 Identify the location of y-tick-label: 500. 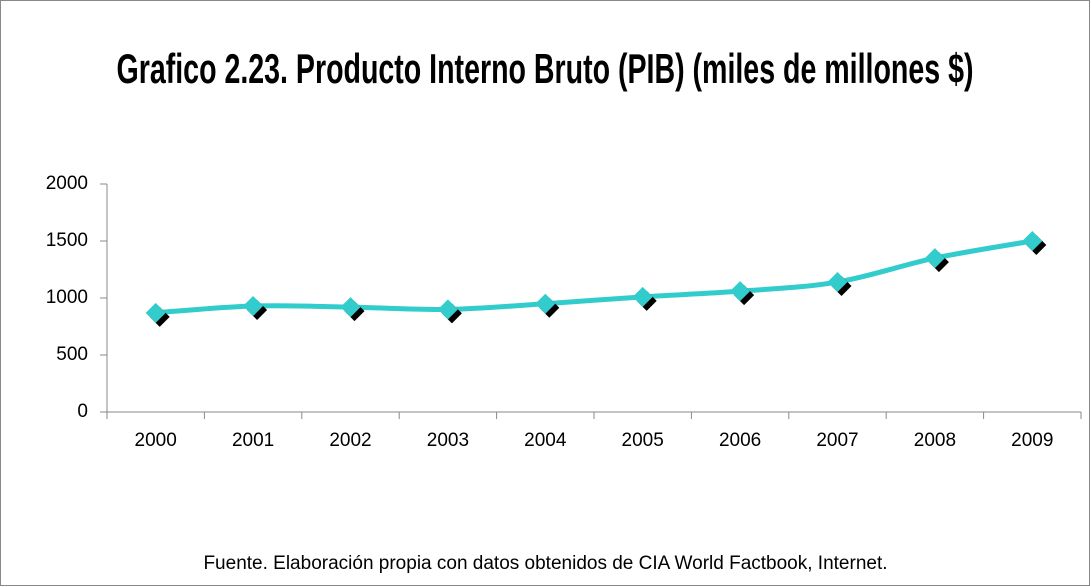
(72, 354).